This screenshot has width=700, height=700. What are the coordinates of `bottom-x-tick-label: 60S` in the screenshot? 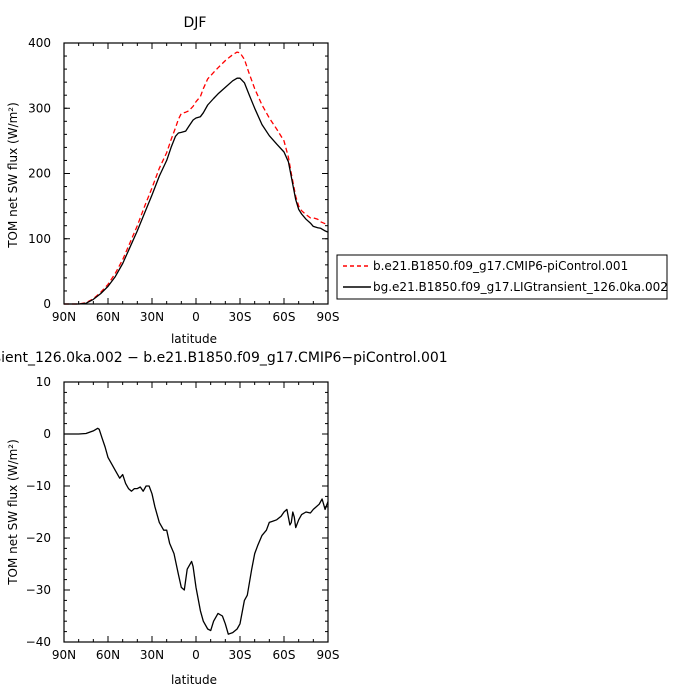 It's located at (284, 655).